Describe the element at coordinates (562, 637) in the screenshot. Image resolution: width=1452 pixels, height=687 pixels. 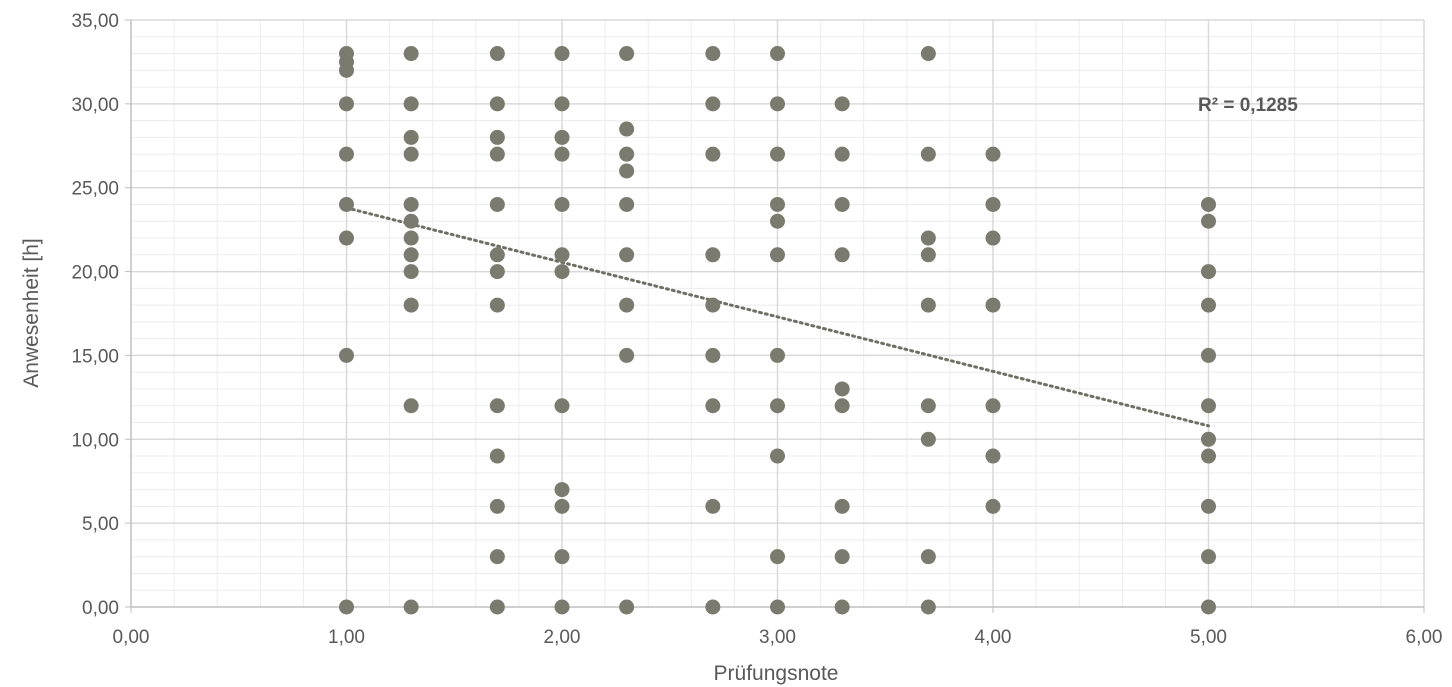
I see `x-tick-label: 2,00` at that location.